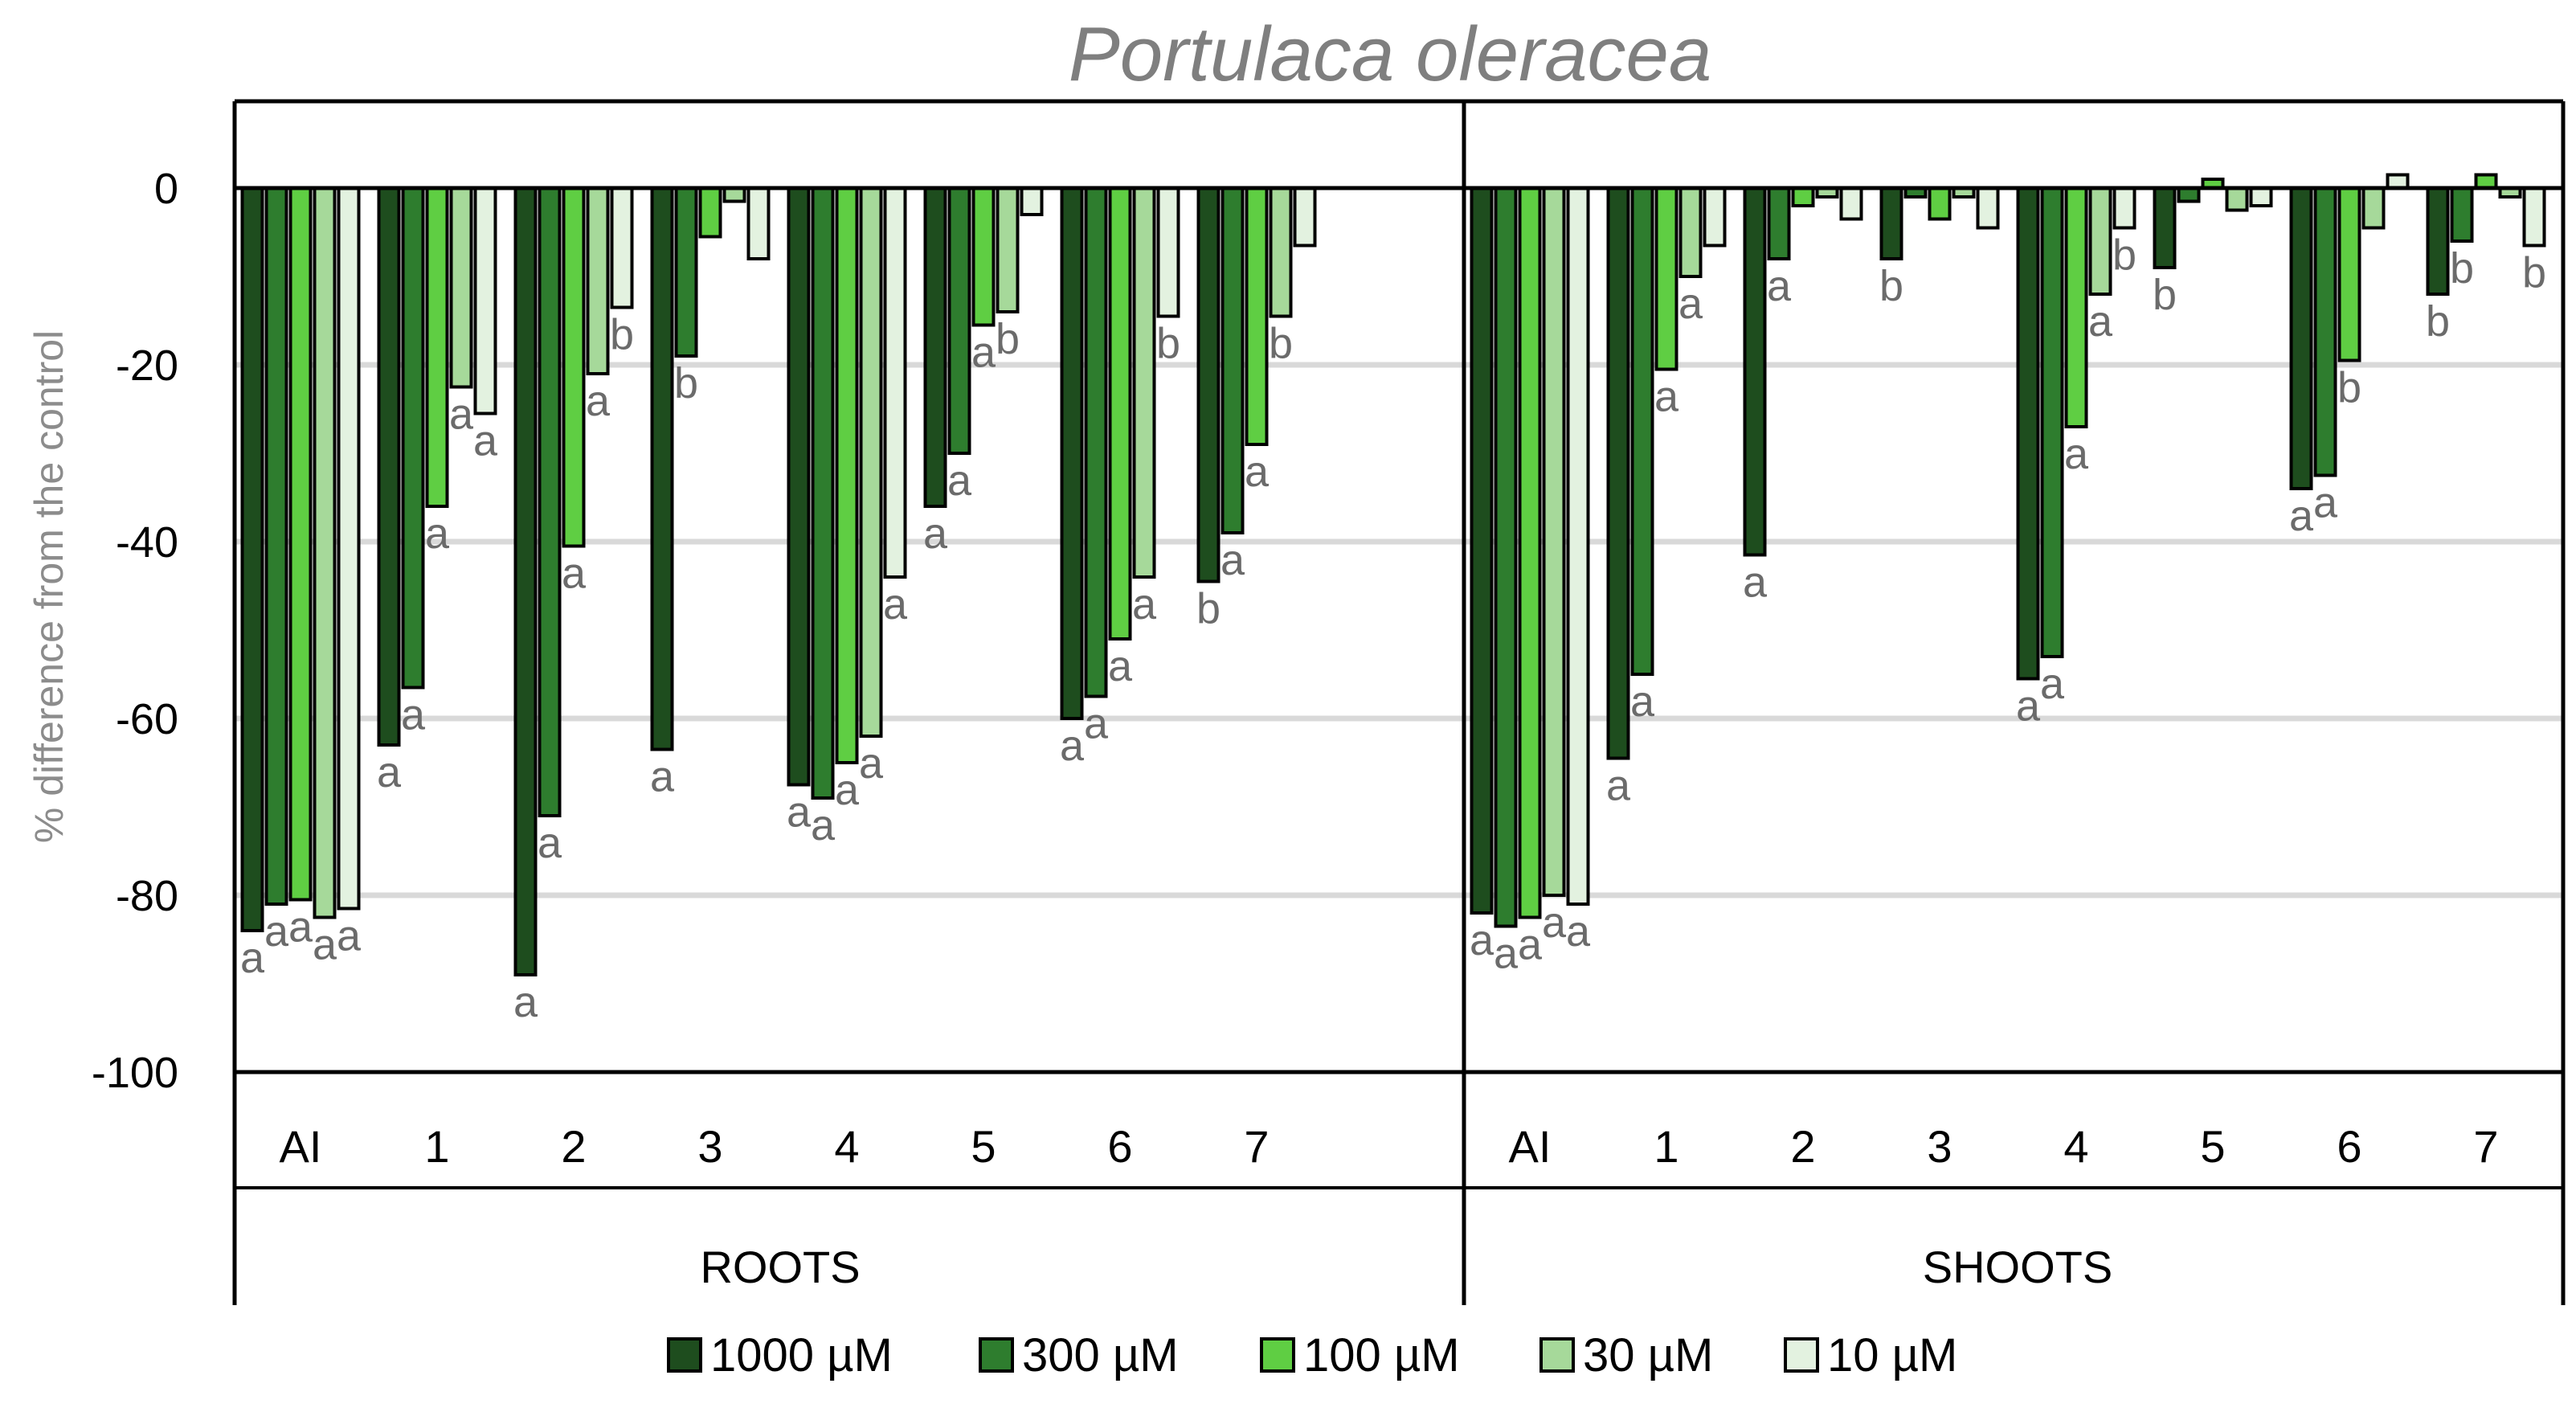 The width and height of the screenshot is (2576, 1408). I want to click on legend-entry: 1000 µM, so click(801, 1355).